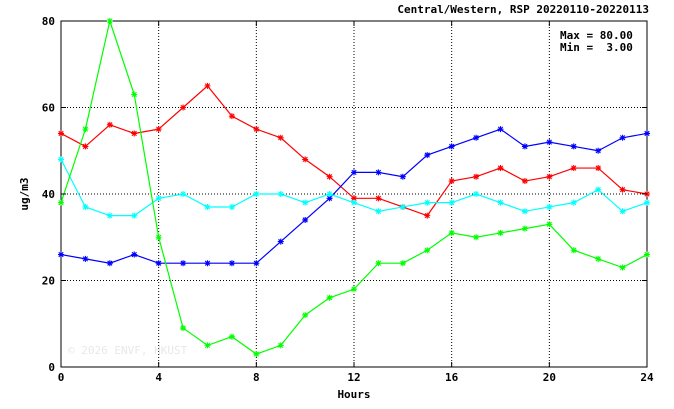  Describe the element at coordinates (647, 377) in the screenshot. I see `x-tick-label: 24` at that location.